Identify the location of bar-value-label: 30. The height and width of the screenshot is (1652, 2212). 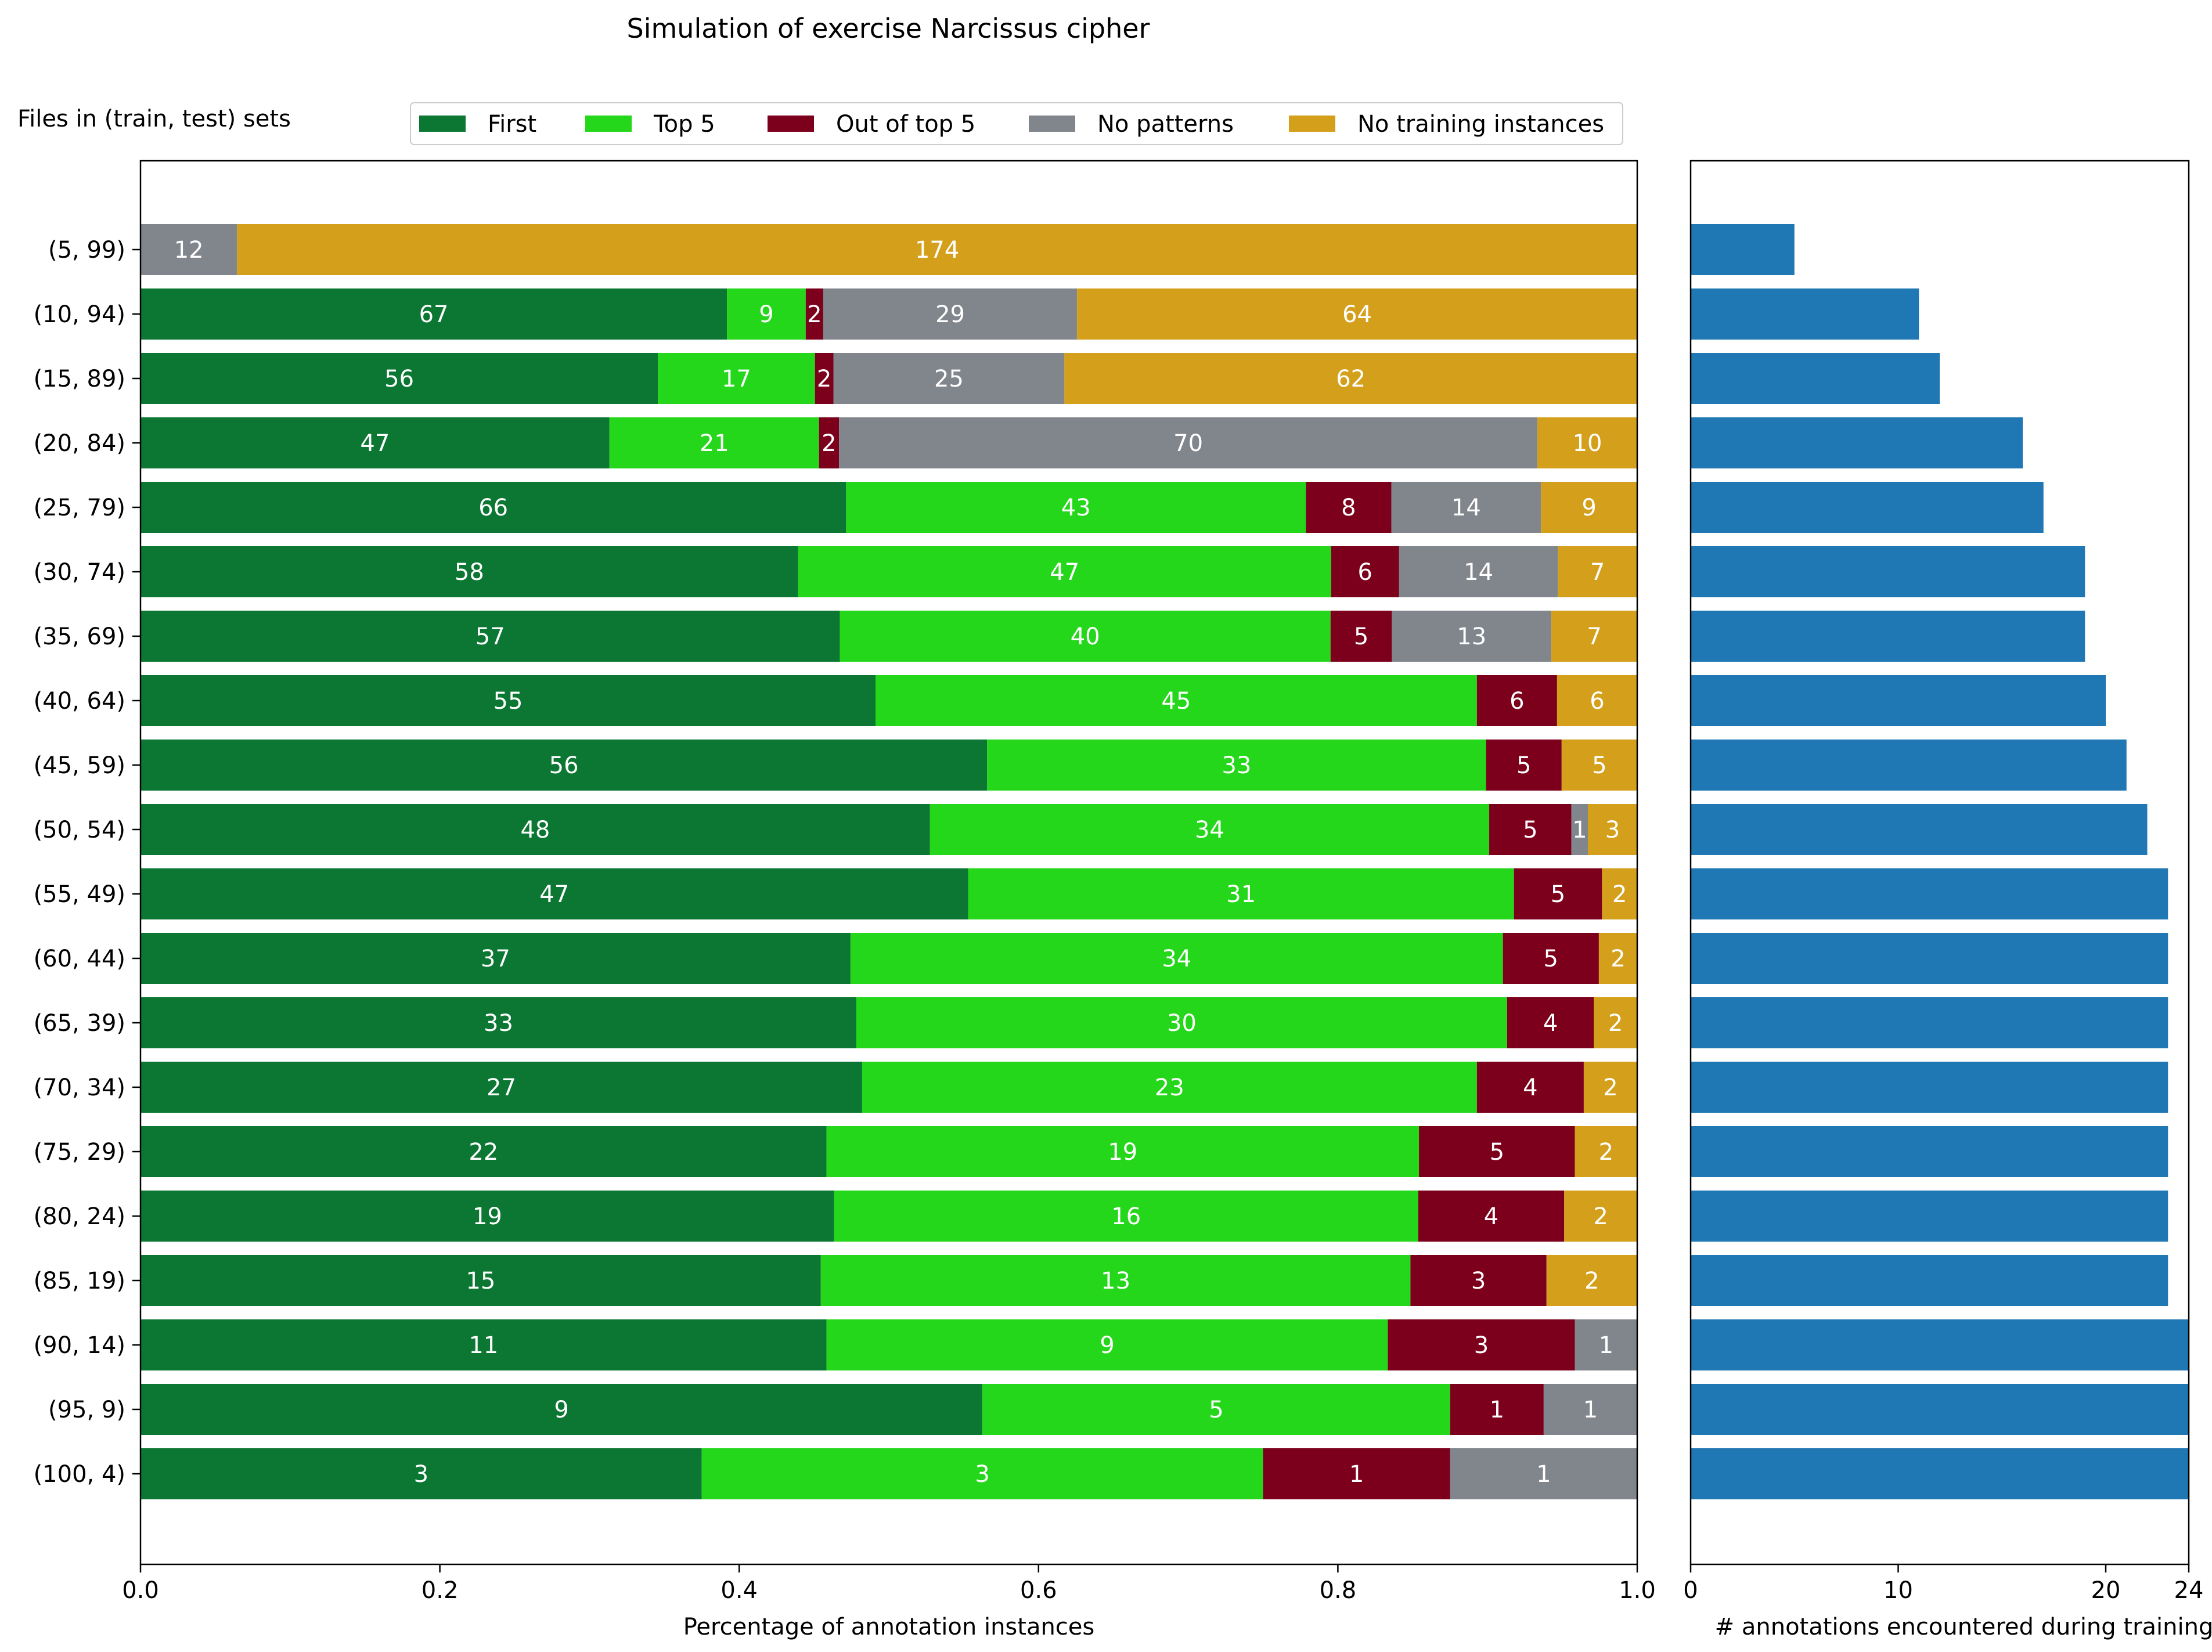
(1182, 1023).